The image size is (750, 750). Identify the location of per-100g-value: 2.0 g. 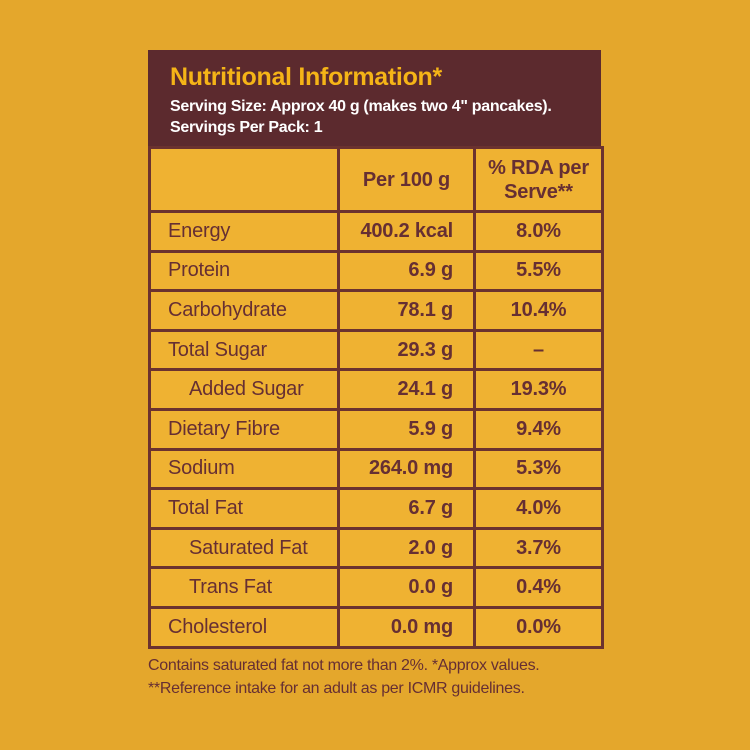
(406, 548).